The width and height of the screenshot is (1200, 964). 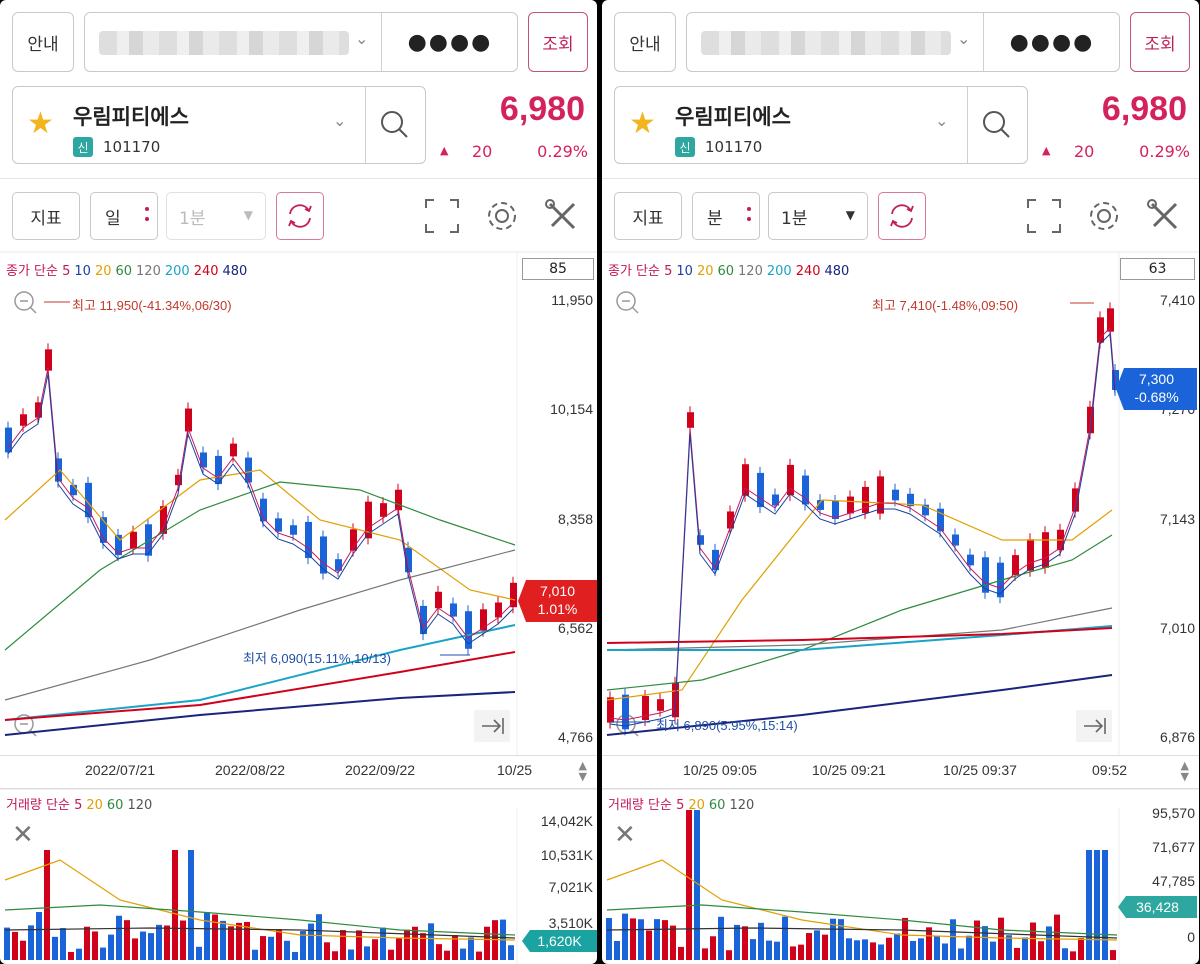 I want to click on interval-label: 1분, so click(x=794, y=218).